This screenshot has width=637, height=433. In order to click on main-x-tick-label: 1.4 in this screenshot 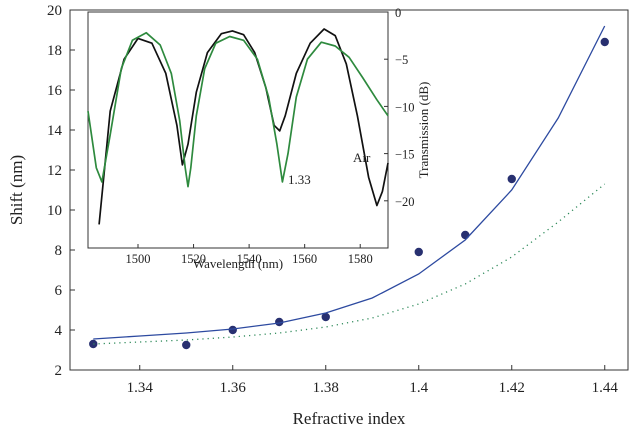, I will do `click(418, 388)`.